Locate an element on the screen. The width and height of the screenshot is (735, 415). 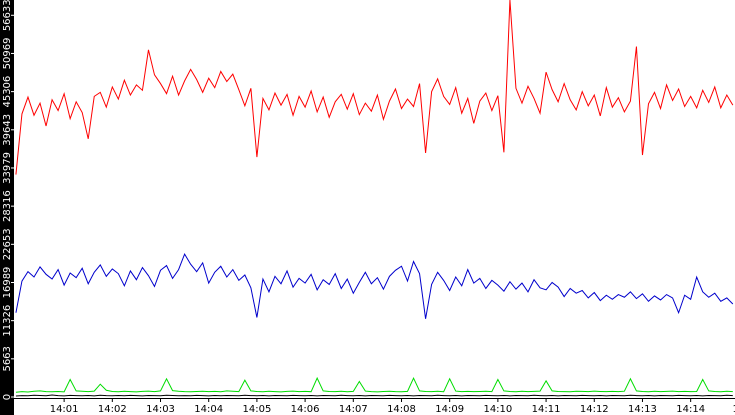
x-tick-label: 14 is located at coordinates (733, 409).